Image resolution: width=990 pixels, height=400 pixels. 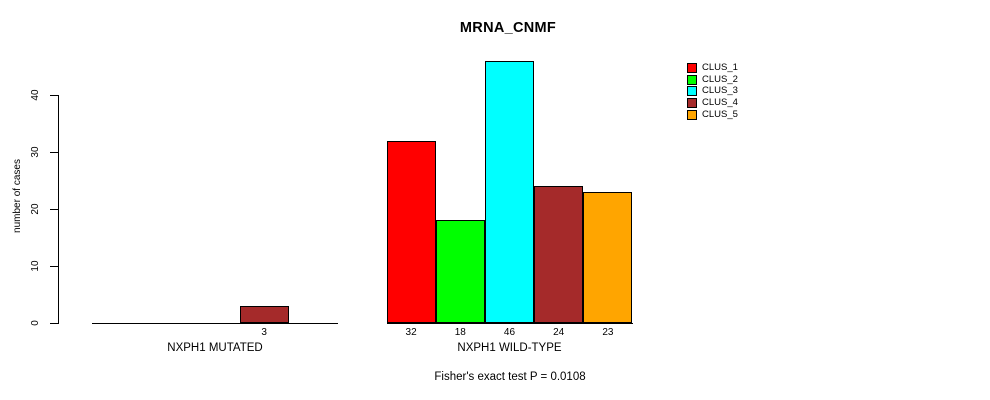 What do you see at coordinates (460, 332) in the screenshot?
I see `bar-value-label: 18` at bounding box center [460, 332].